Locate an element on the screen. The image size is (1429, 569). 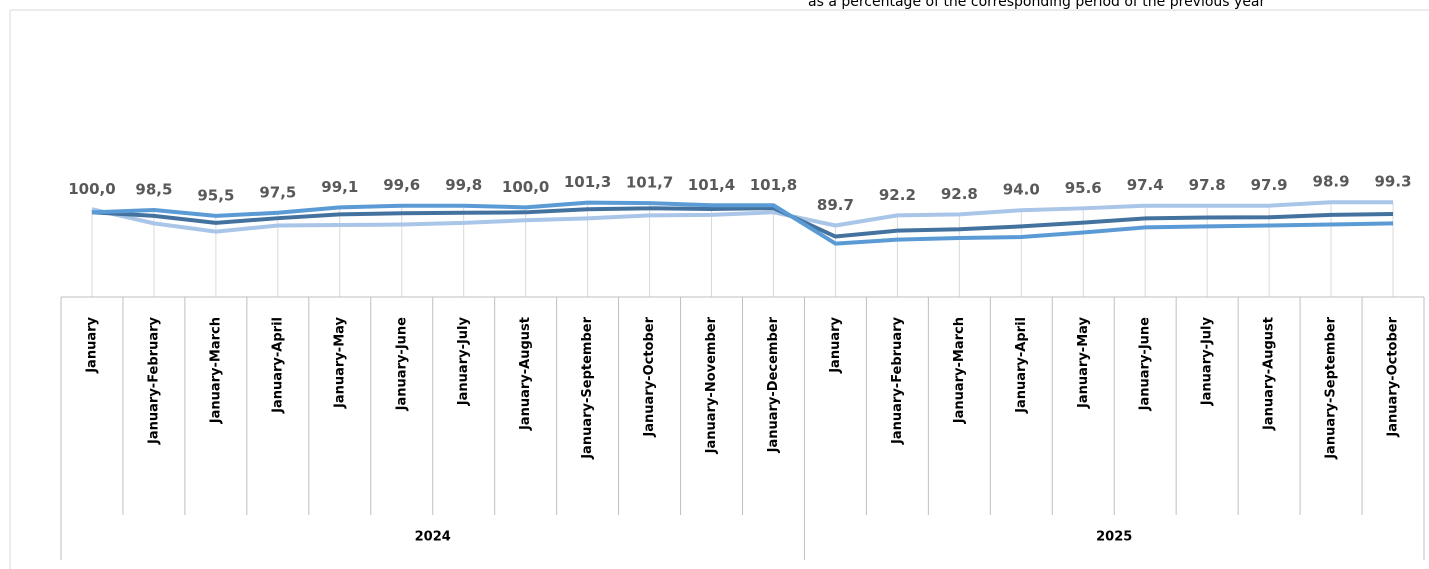
data-label: 97.4 is located at coordinates (1145, 185).